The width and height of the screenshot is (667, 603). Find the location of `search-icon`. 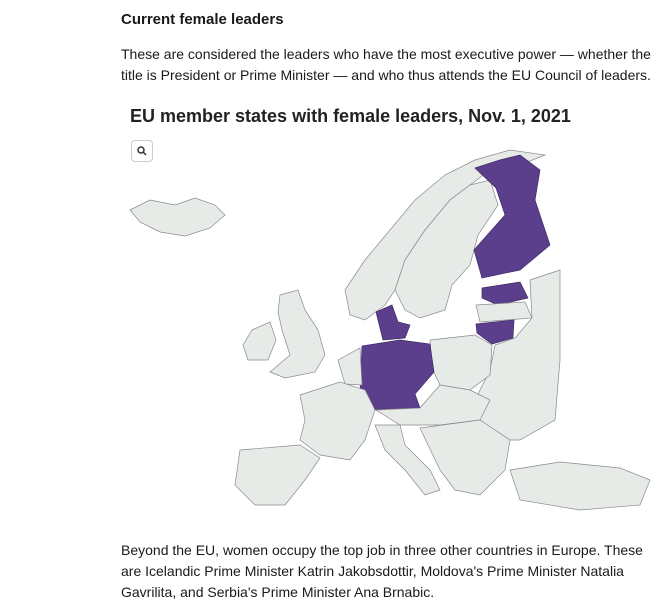

search-icon is located at coordinates (142, 151).